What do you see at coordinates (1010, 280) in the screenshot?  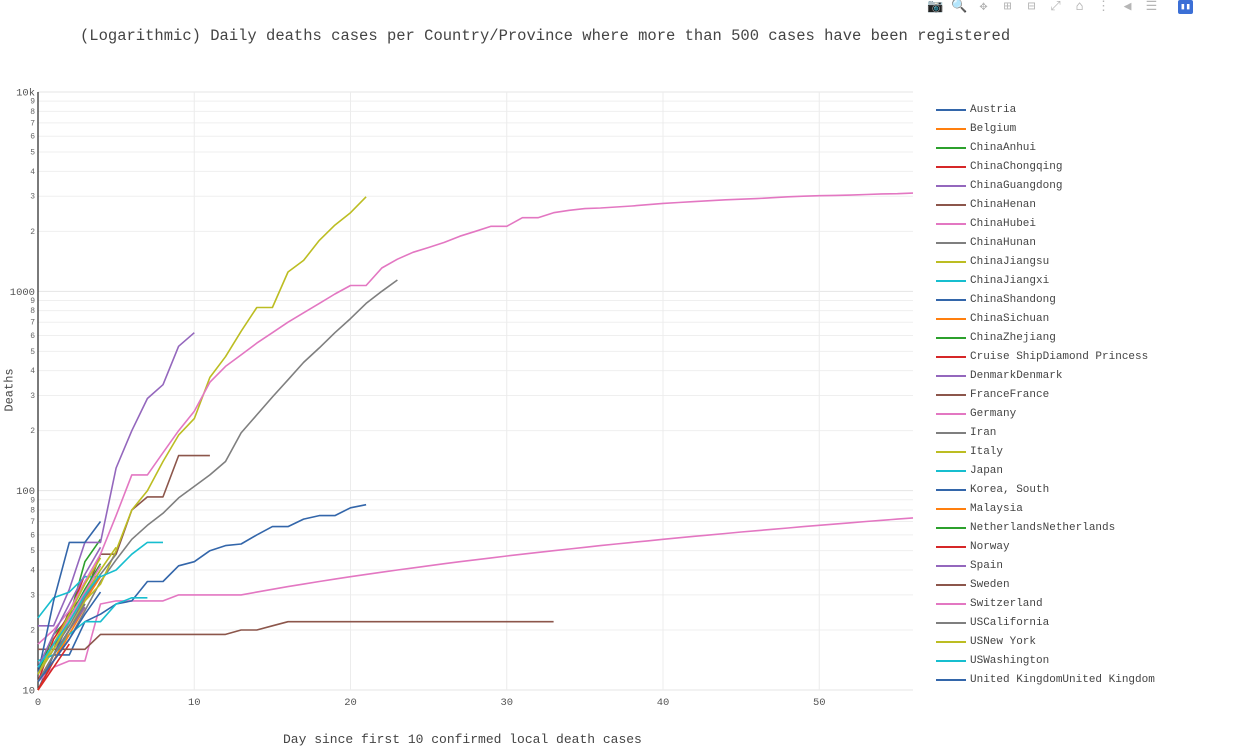 I see `legend-label: ChinaJiangxi` at bounding box center [1010, 280].